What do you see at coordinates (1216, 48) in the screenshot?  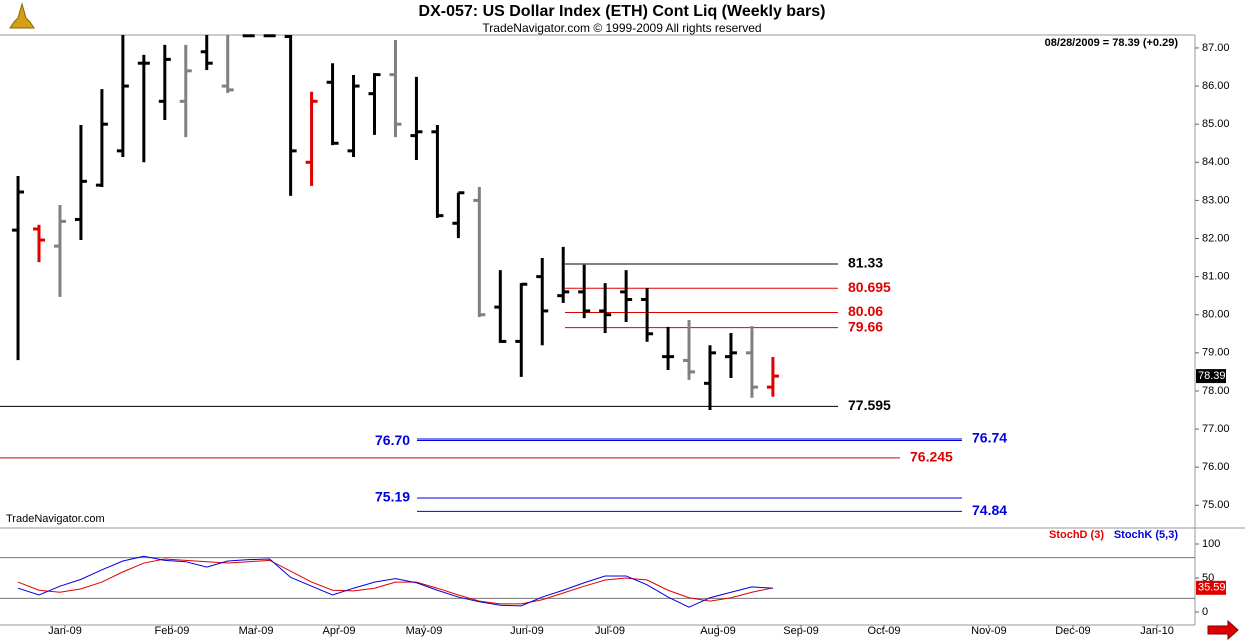 I see `y-tick-label: 87.00` at bounding box center [1216, 48].